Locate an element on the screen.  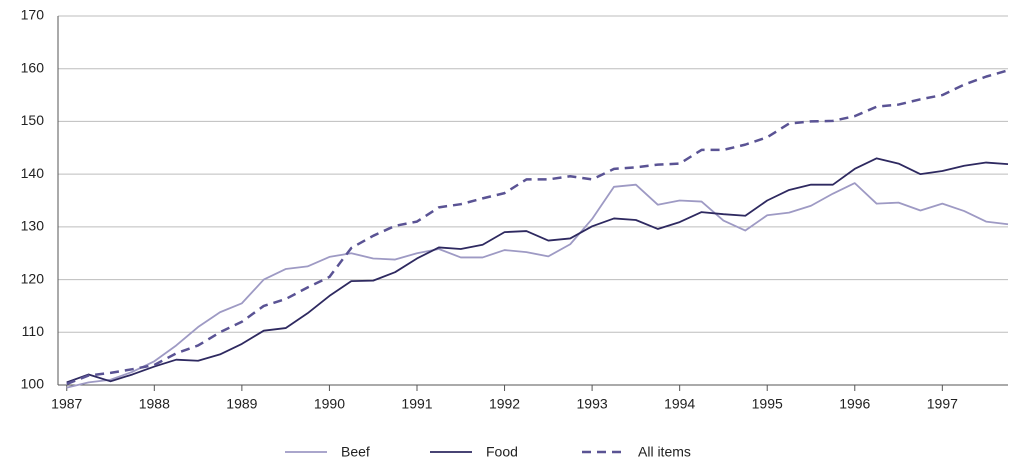
y-tick-label: 140 is located at coordinates (33, 173).